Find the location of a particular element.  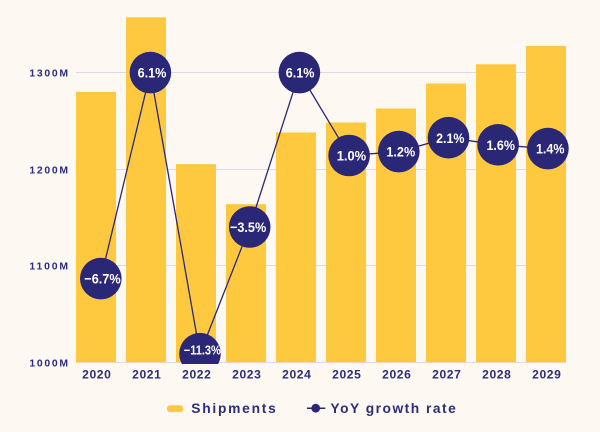

svg-text: 2026 is located at coordinates (396, 374).